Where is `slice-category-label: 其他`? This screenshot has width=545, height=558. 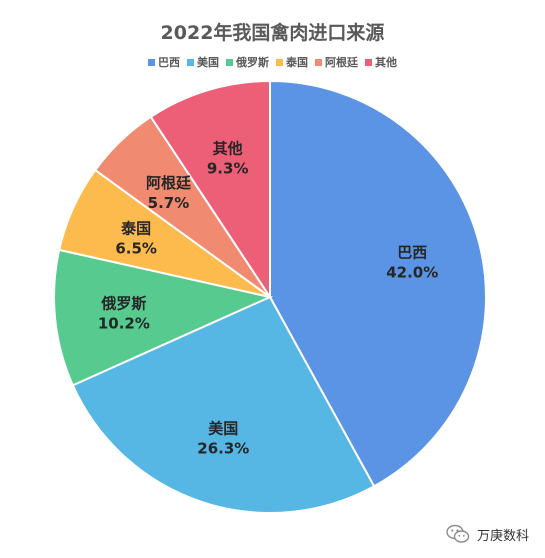 slice-category-label: 其他 is located at coordinates (228, 148).